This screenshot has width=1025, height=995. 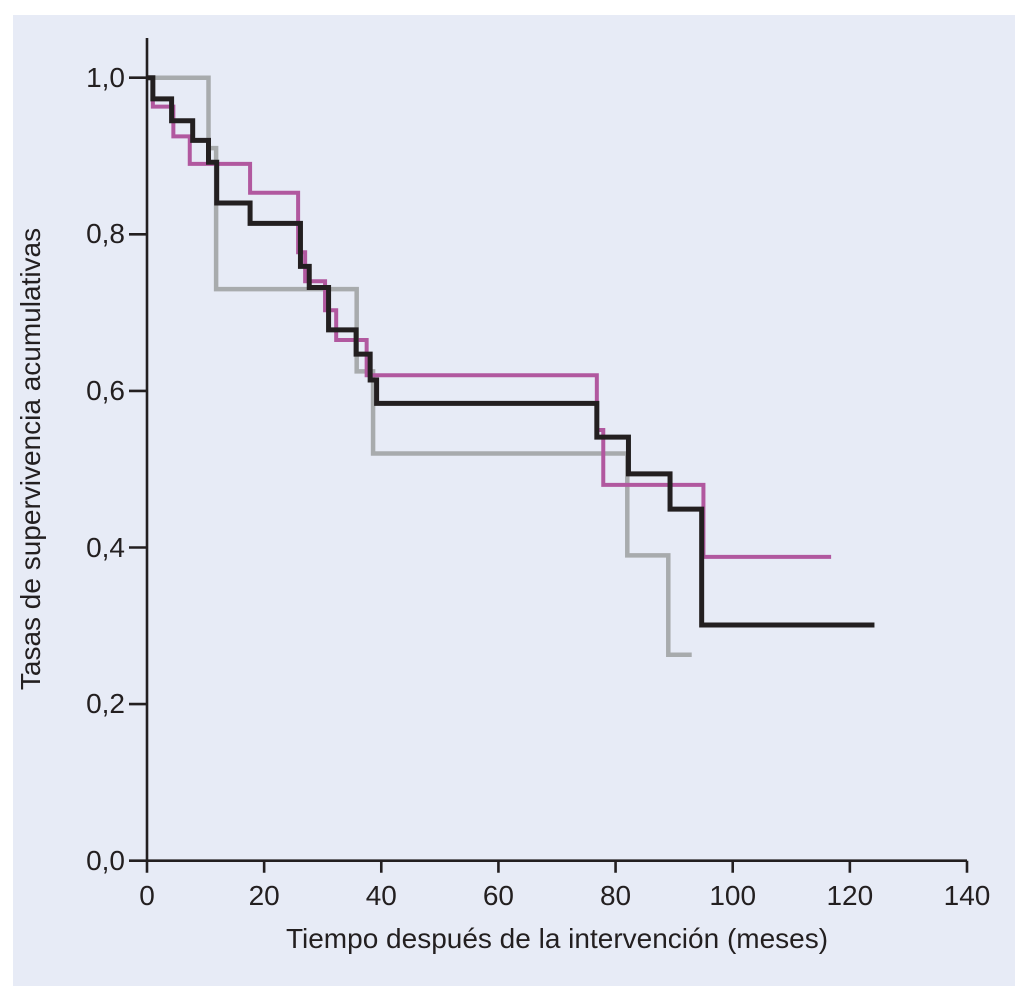 What do you see at coordinates (138, 469) in the screenshot?
I see `y-tick-marks` at bounding box center [138, 469].